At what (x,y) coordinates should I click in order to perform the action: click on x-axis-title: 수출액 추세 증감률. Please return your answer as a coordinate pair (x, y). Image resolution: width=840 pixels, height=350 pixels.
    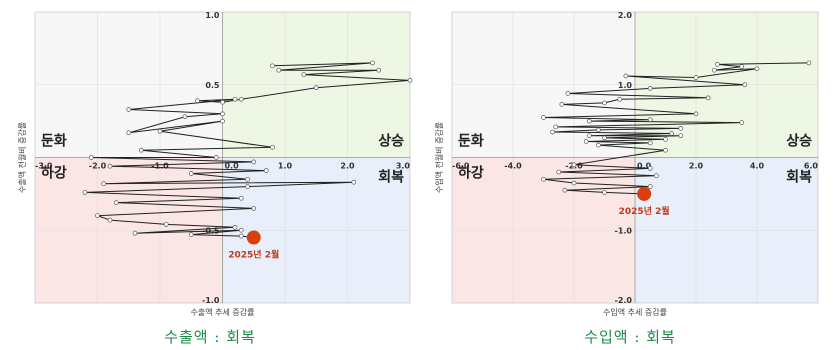
    Looking at the image, I should click on (223, 312).